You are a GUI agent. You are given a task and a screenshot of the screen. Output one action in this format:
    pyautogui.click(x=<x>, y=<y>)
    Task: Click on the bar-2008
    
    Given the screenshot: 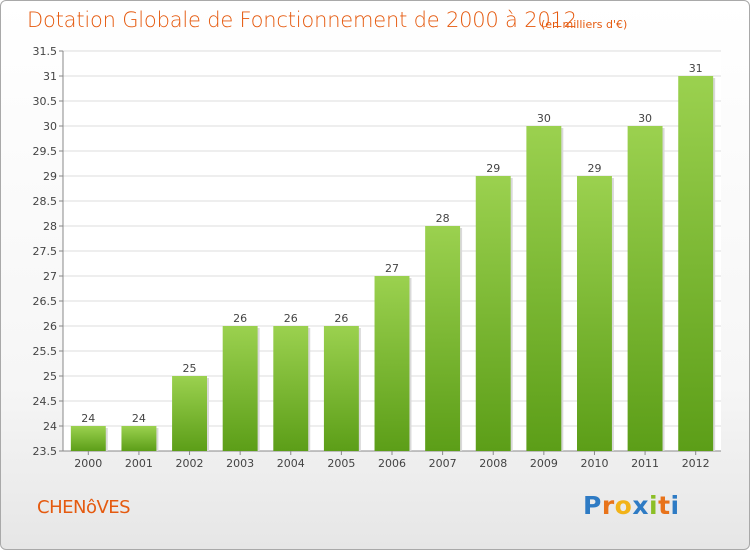 What is the action you would take?
    pyautogui.click(x=493, y=313)
    